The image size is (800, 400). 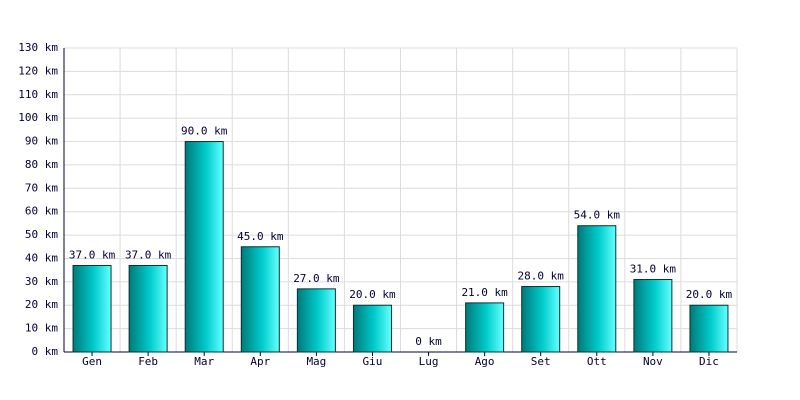 What do you see at coordinates (41, 257) in the screenshot?
I see `y-tick-label: 40 km` at bounding box center [41, 257].